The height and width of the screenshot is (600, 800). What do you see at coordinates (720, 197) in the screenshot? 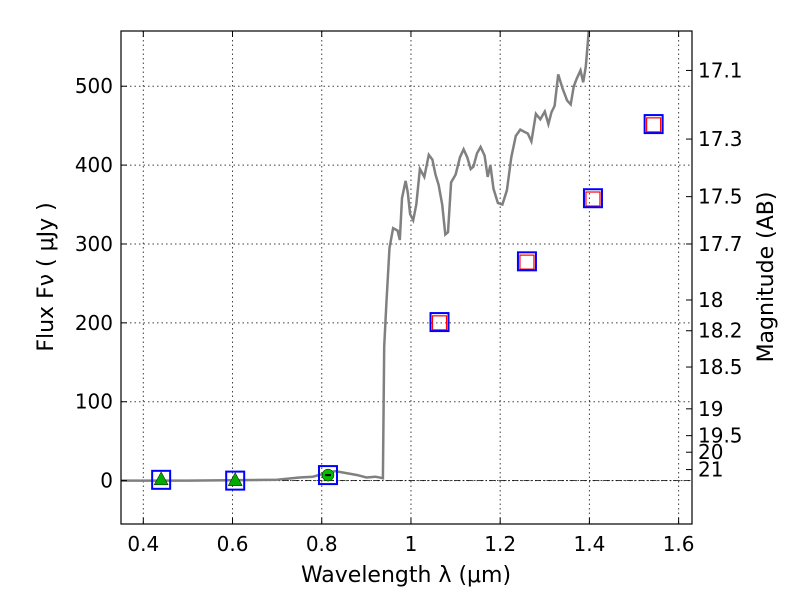
I see `magnitude-tick-label: 17.5` at bounding box center [720, 197].